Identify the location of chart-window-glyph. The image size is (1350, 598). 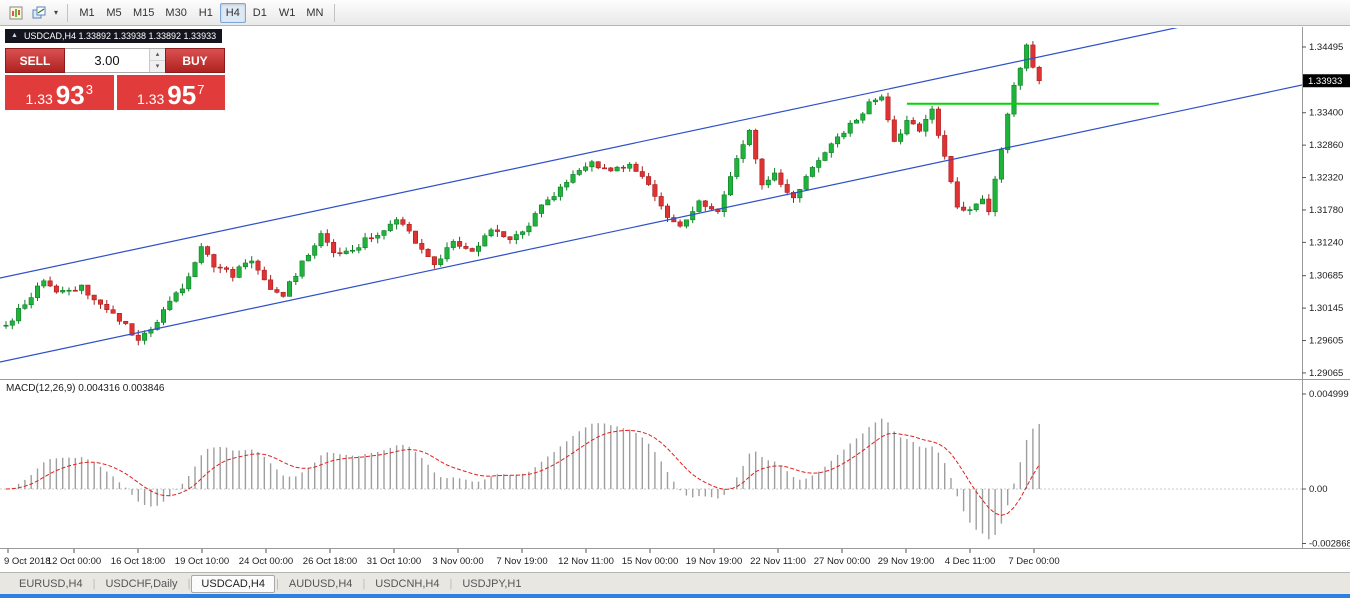
(16, 12).